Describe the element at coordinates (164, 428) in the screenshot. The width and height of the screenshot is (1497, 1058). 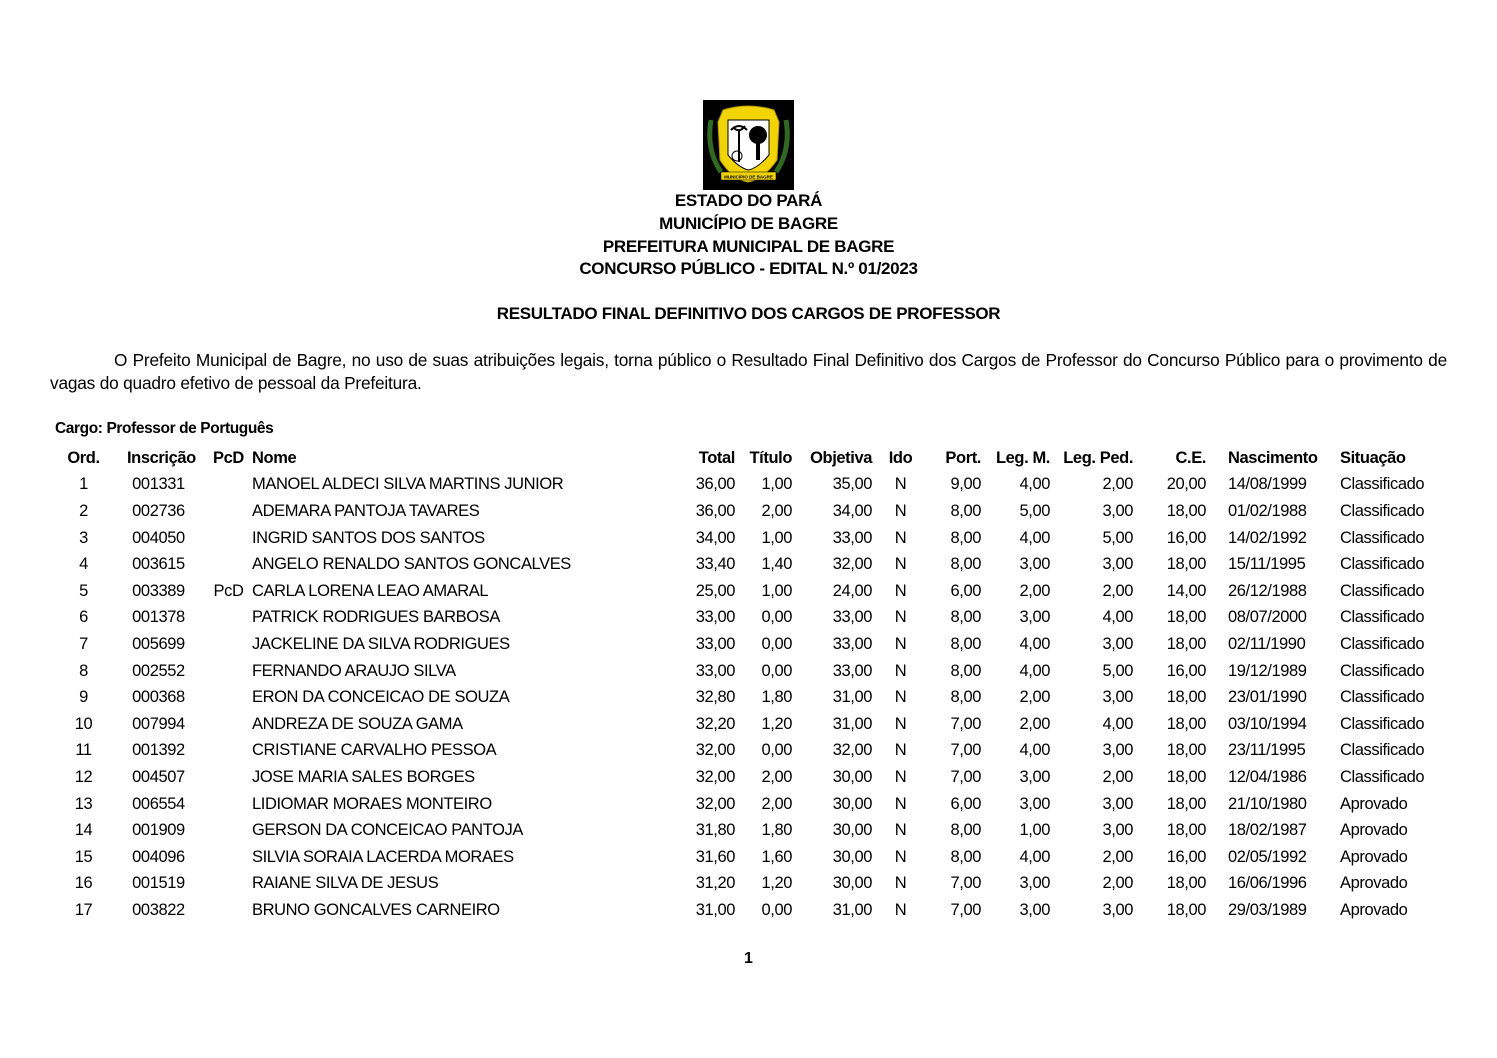
I see `cargo-label: Cargo: Professor de Português` at that location.